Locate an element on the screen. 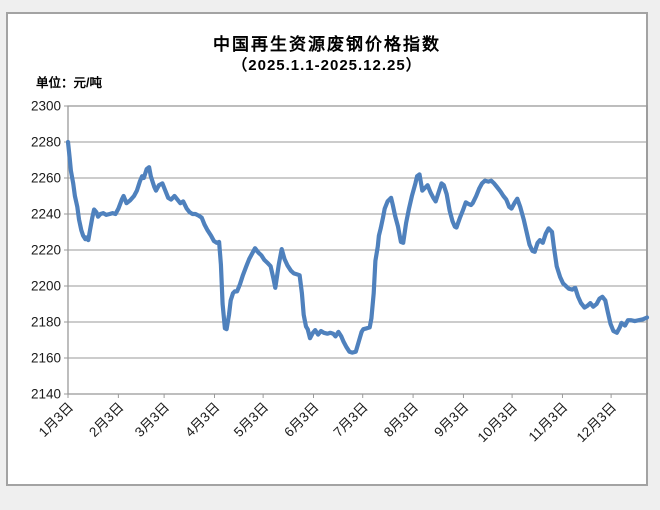 This screenshot has width=660, height=510. svg-text: 2280 is located at coordinates (46, 142).